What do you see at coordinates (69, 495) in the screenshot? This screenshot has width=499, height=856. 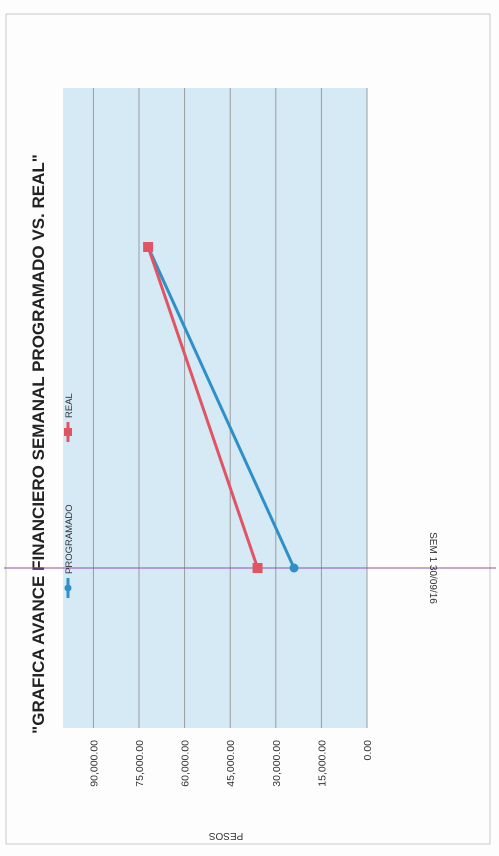 I see `legend: PROGRAMADO REAL` at bounding box center [69, 495].